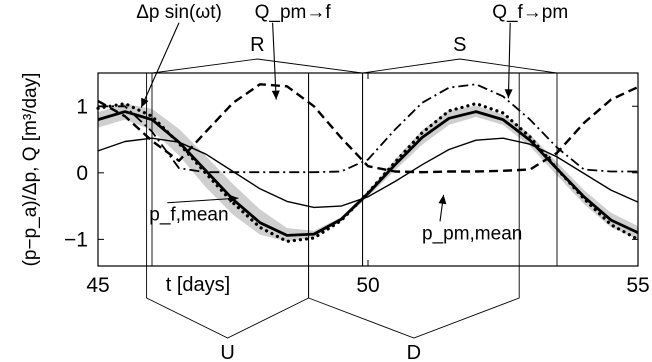  I want to click on x-tick-label: 55, so click(637, 285).